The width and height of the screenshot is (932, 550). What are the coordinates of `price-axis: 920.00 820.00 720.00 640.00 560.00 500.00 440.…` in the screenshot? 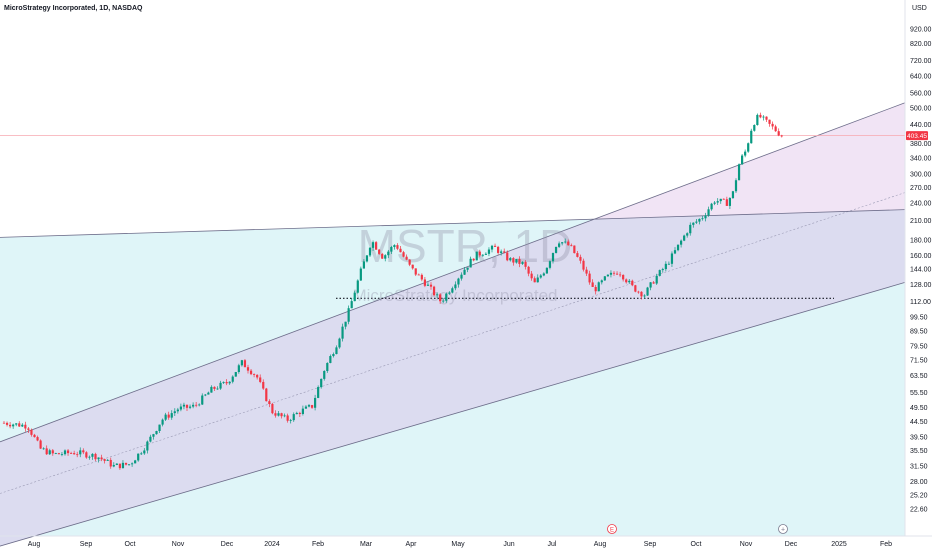 It's located at (921, 269).